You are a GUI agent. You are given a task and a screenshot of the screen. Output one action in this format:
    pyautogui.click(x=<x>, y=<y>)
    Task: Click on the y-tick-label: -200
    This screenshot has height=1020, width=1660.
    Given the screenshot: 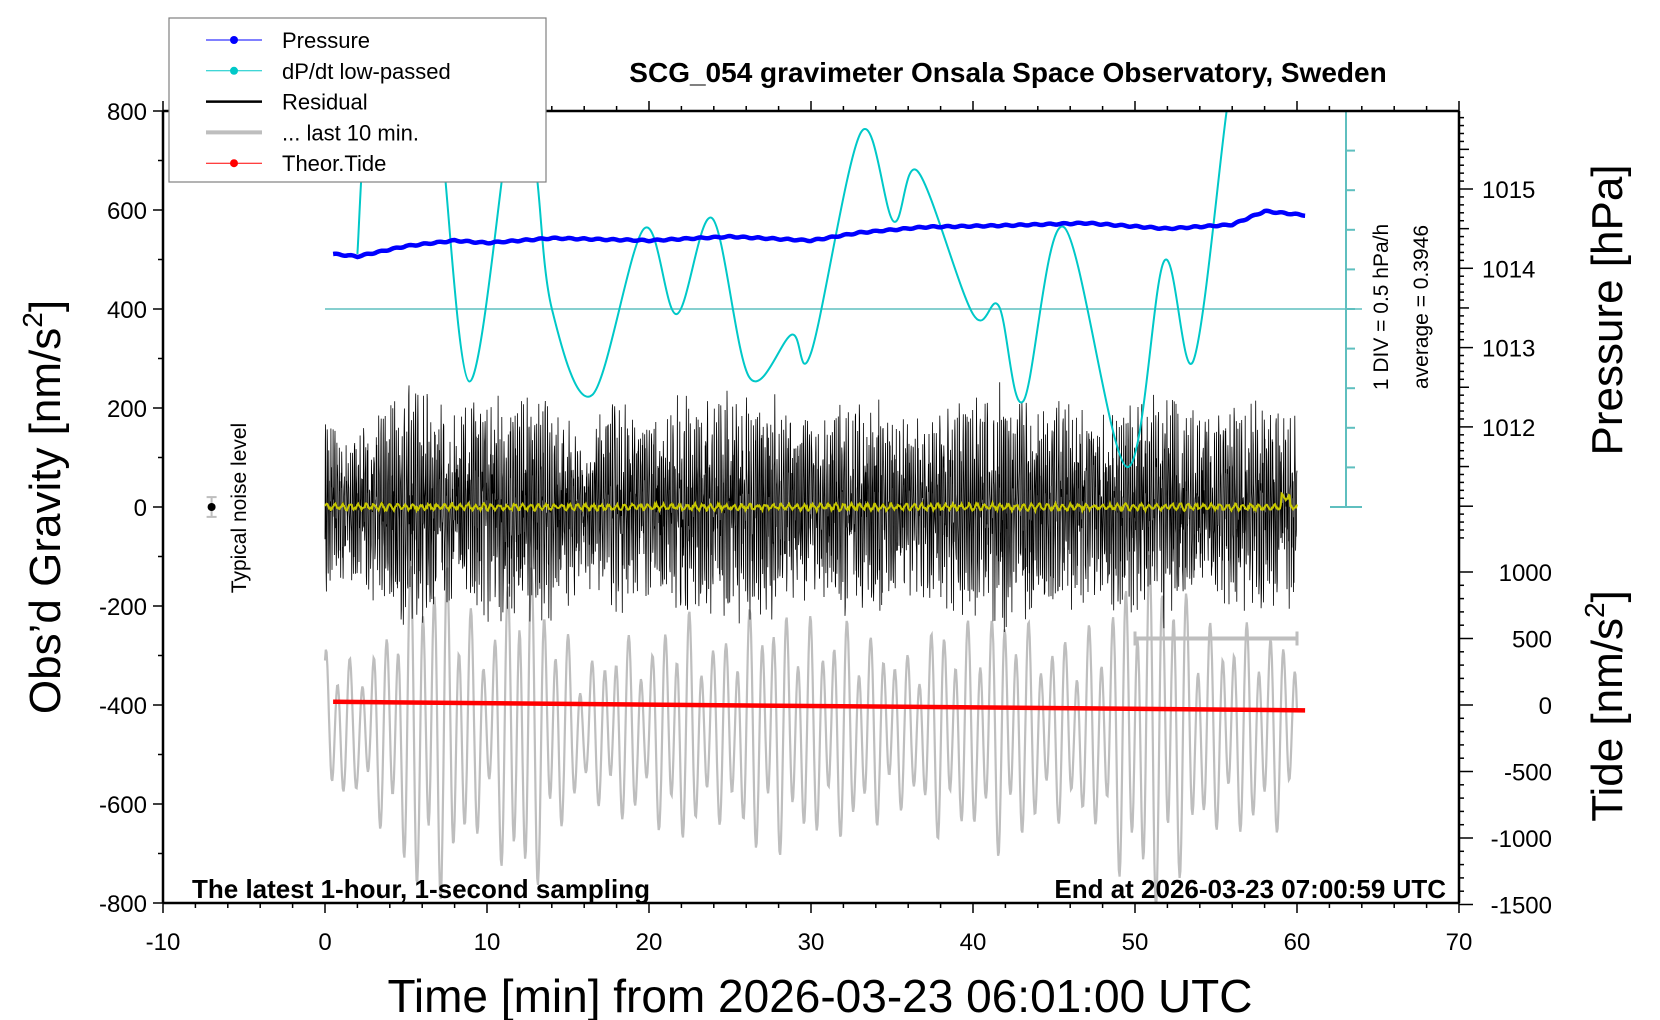 What is the action you would take?
    pyautogui.click(x=123, y=607)
    